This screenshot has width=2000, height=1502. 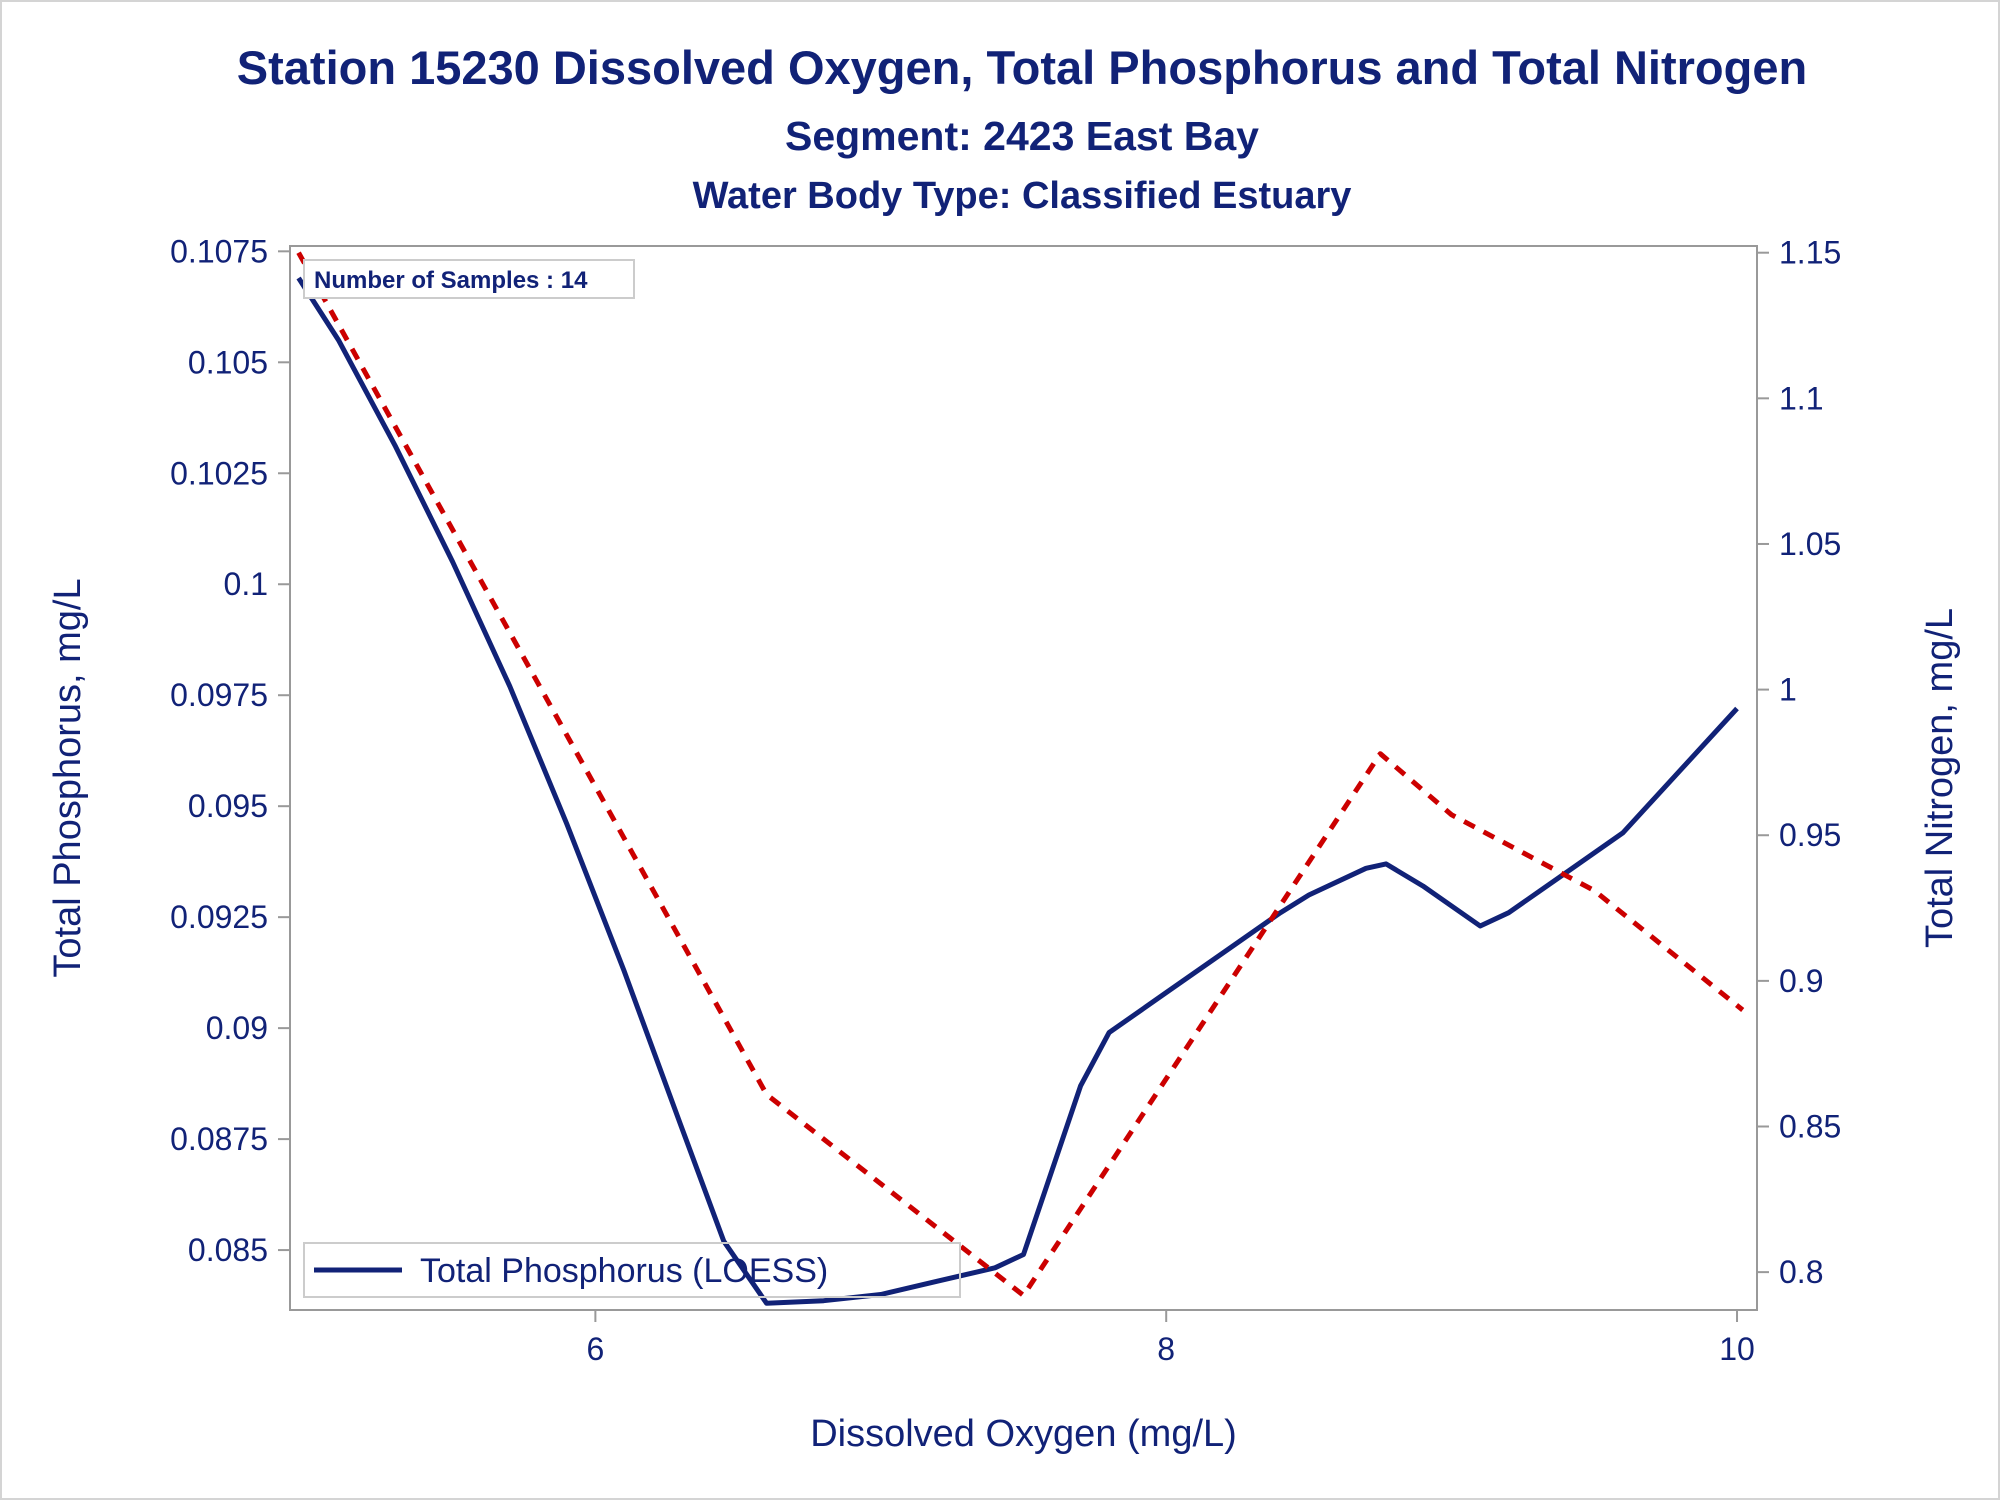 I want to click on y-left-axis-label: Total Phosphorus, mg/L, so click(x=68, y=777).